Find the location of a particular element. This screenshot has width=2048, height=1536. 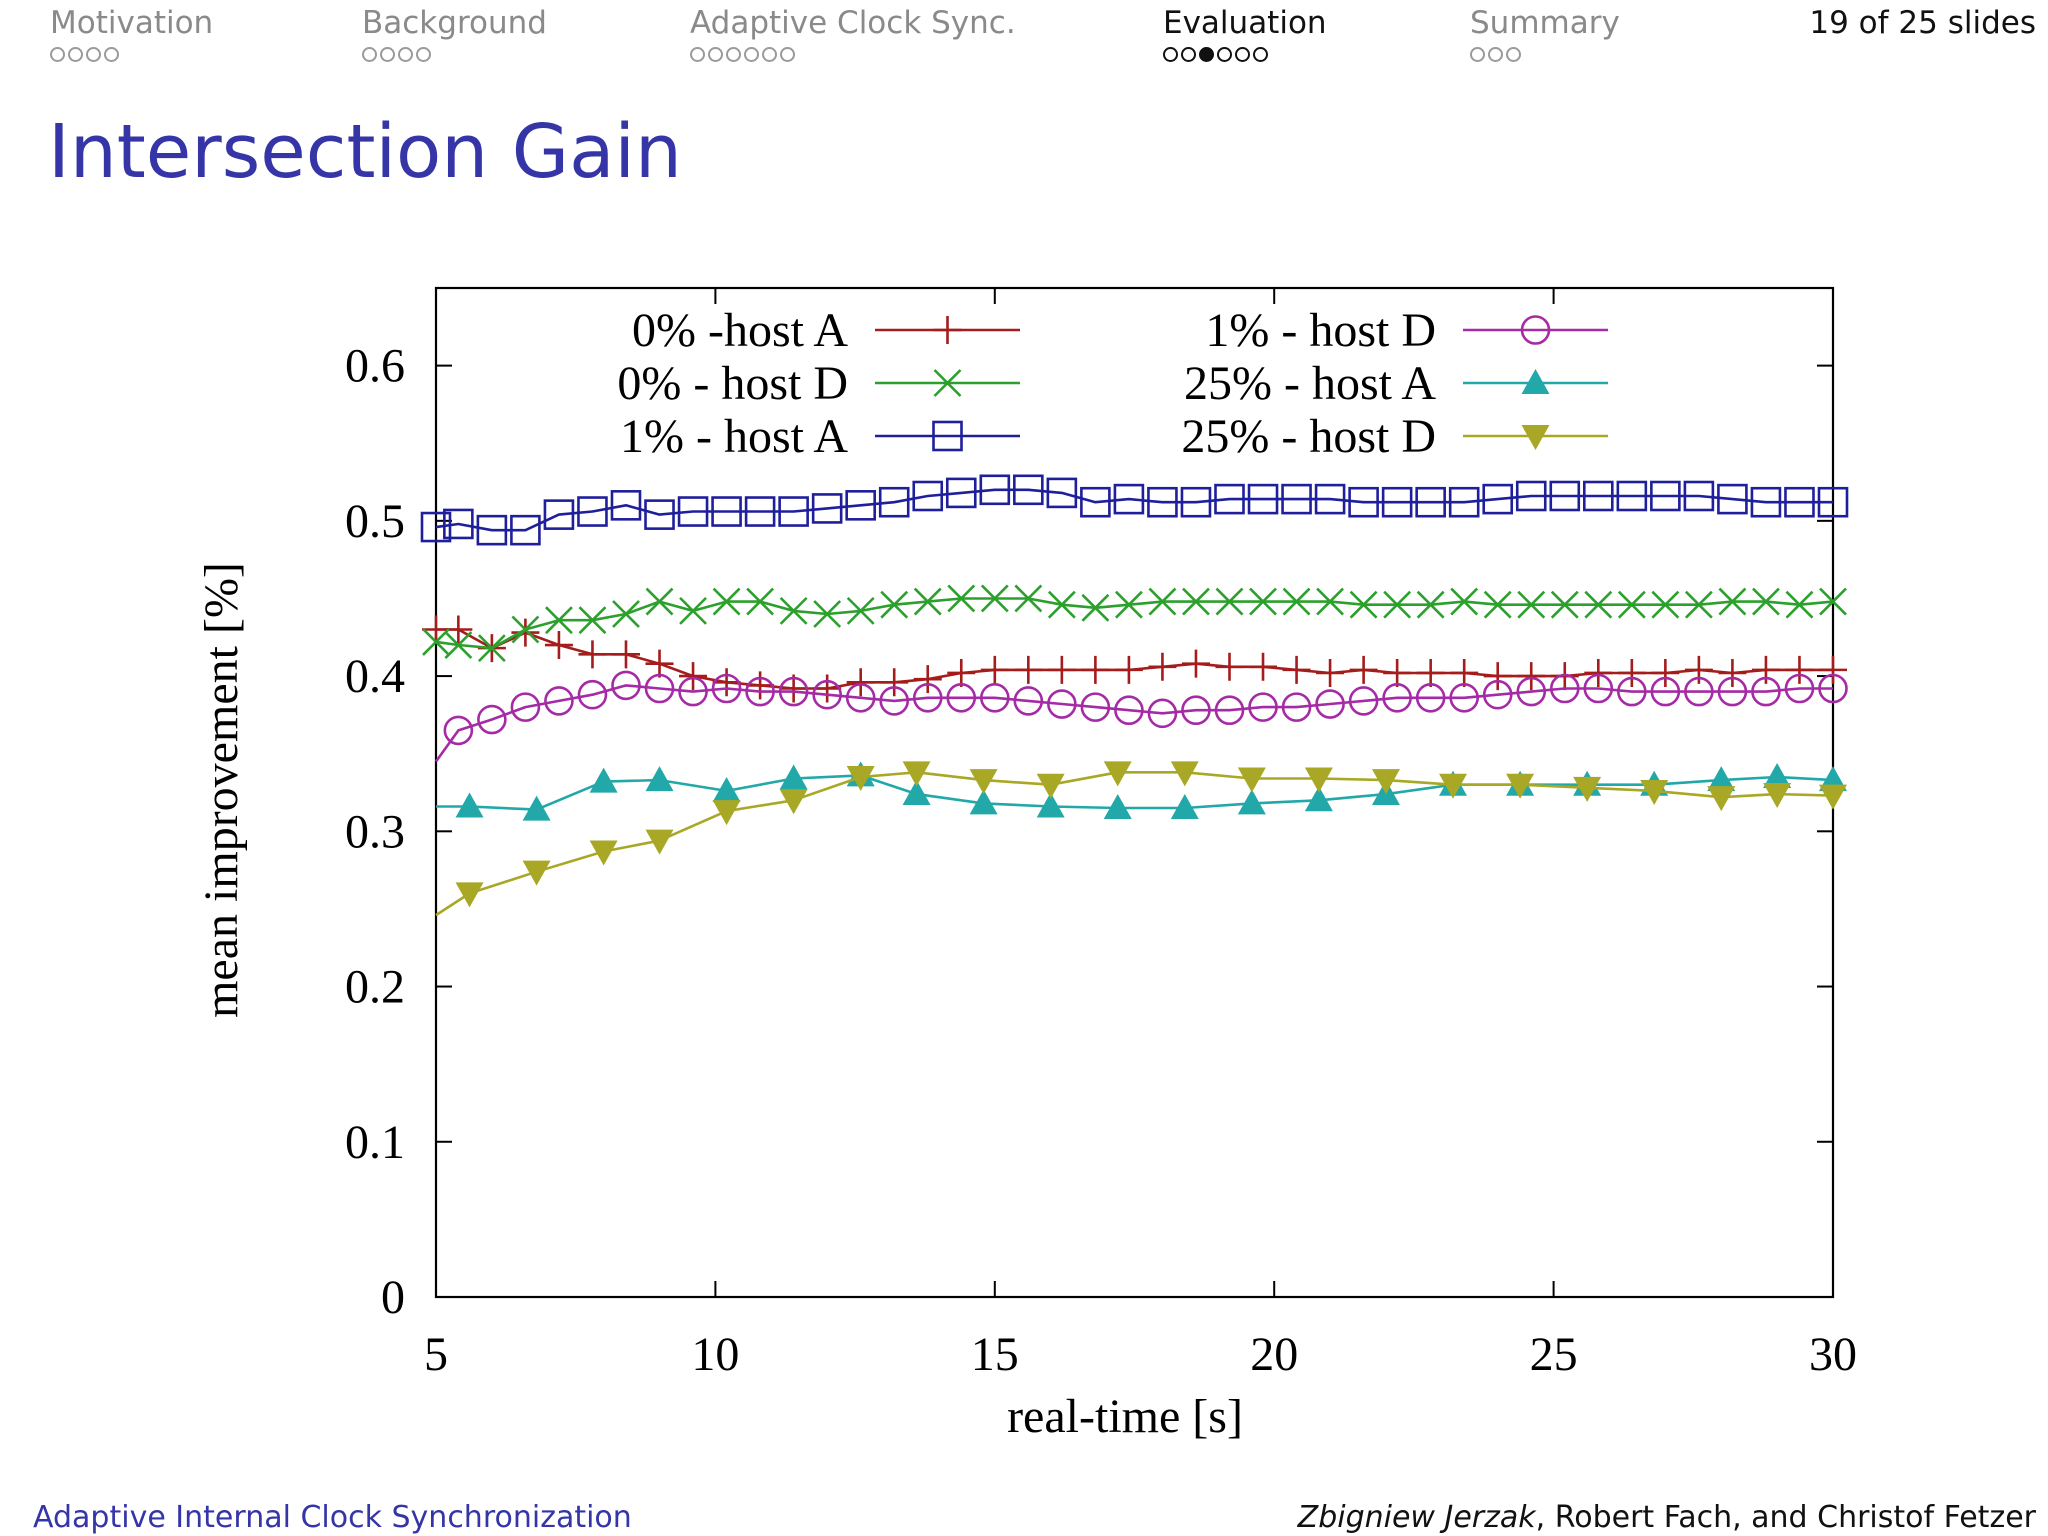

nav-section-background: Background is located at coordinates (454, 33).